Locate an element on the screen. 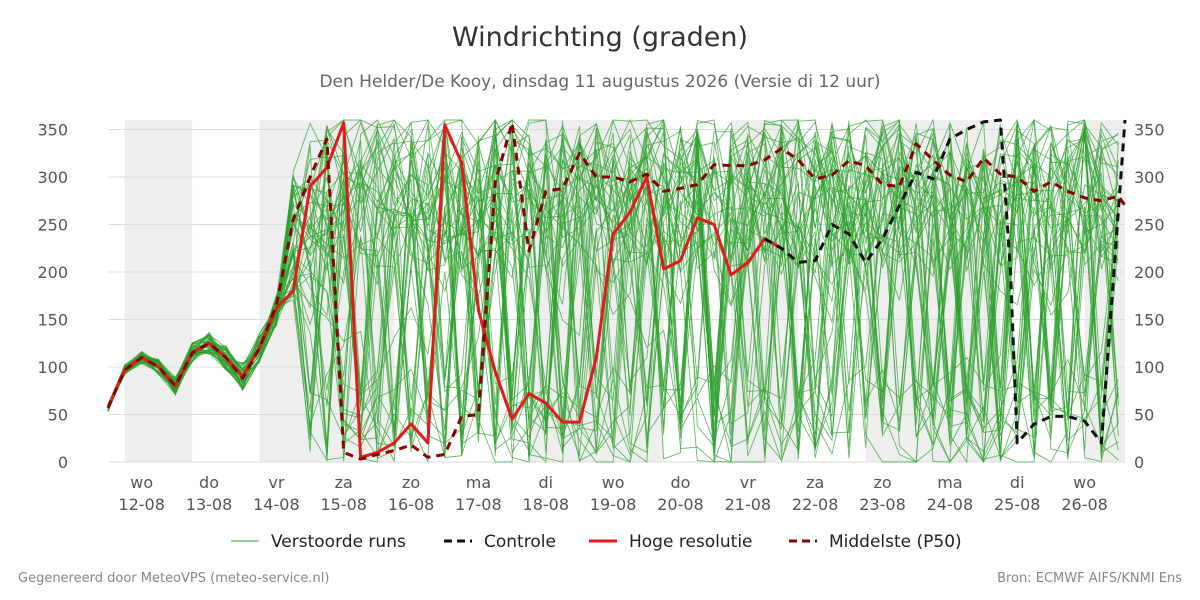 The height and width of the screenshot is (600, 1200). x-tick-date: 17-08 is located at coordinates (478, 504).